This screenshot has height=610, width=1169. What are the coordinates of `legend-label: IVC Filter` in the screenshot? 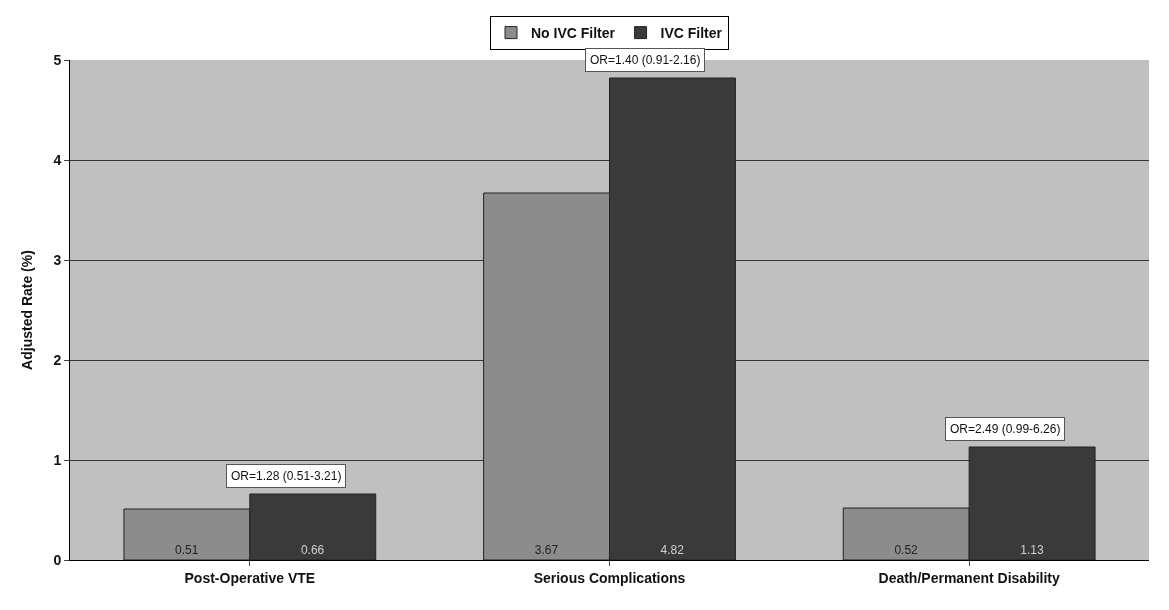 It's located at (691, 33).